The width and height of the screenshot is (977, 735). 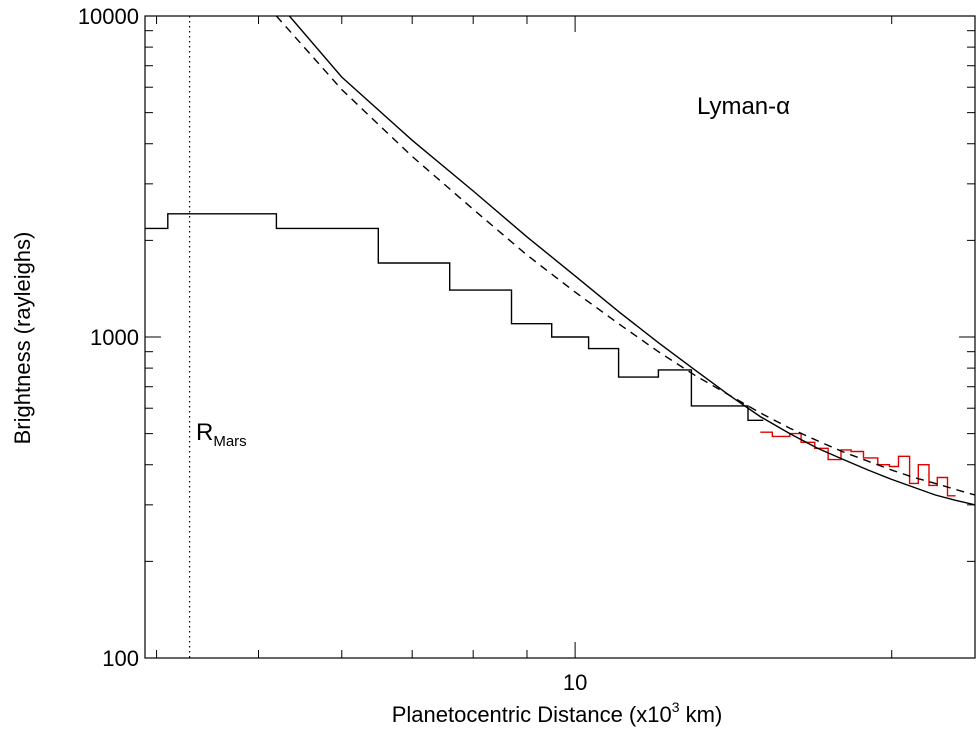 I want to click on x-tick-label: 10, so click(x=575, y=682).